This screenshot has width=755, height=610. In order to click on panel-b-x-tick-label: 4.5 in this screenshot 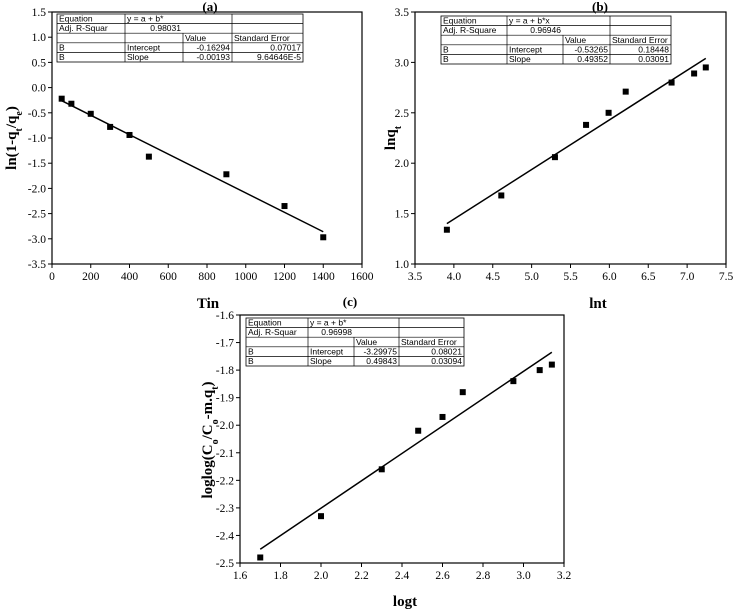, I will do `click(493, 277)`.